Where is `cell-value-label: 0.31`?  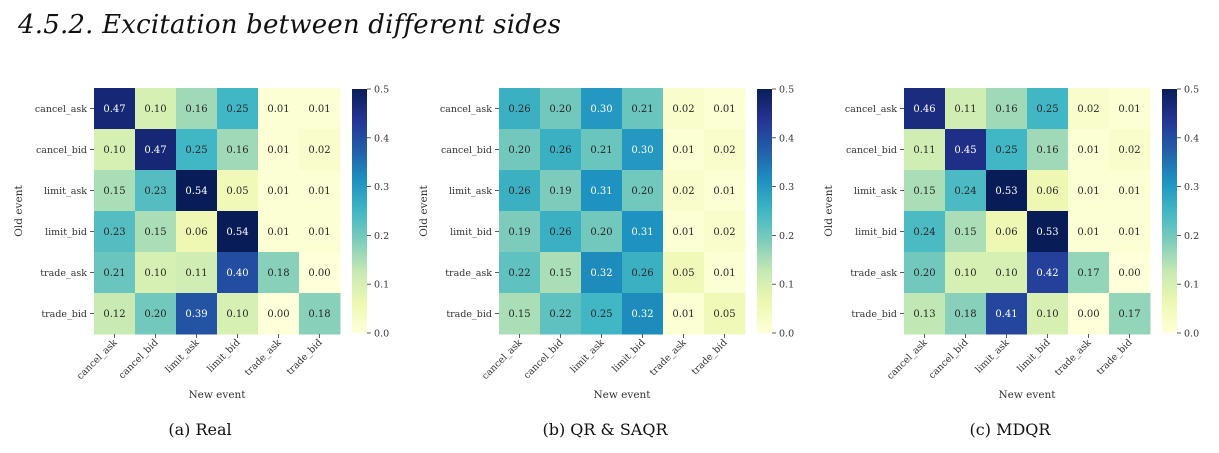 cell-value-label: 0.31 is located at coordinates (642, 232).